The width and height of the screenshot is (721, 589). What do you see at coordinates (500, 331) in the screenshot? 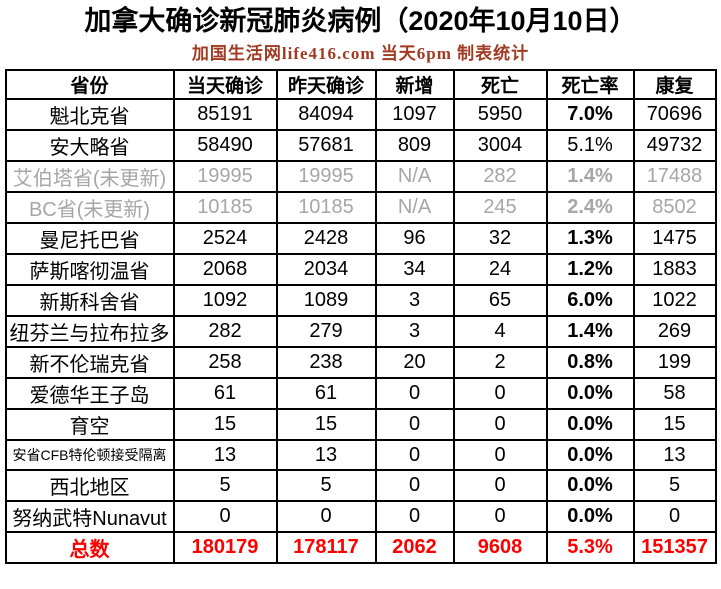
I see `deaths-cell: 4` at bounding box center [500, 331].